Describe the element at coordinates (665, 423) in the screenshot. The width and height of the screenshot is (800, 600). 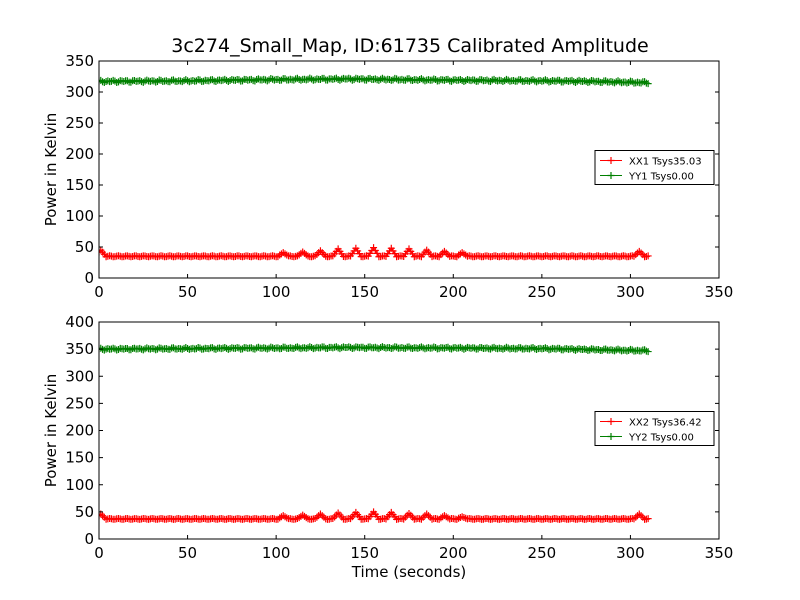
I see `legend-label: XX2 Tsys36.42` at that location.